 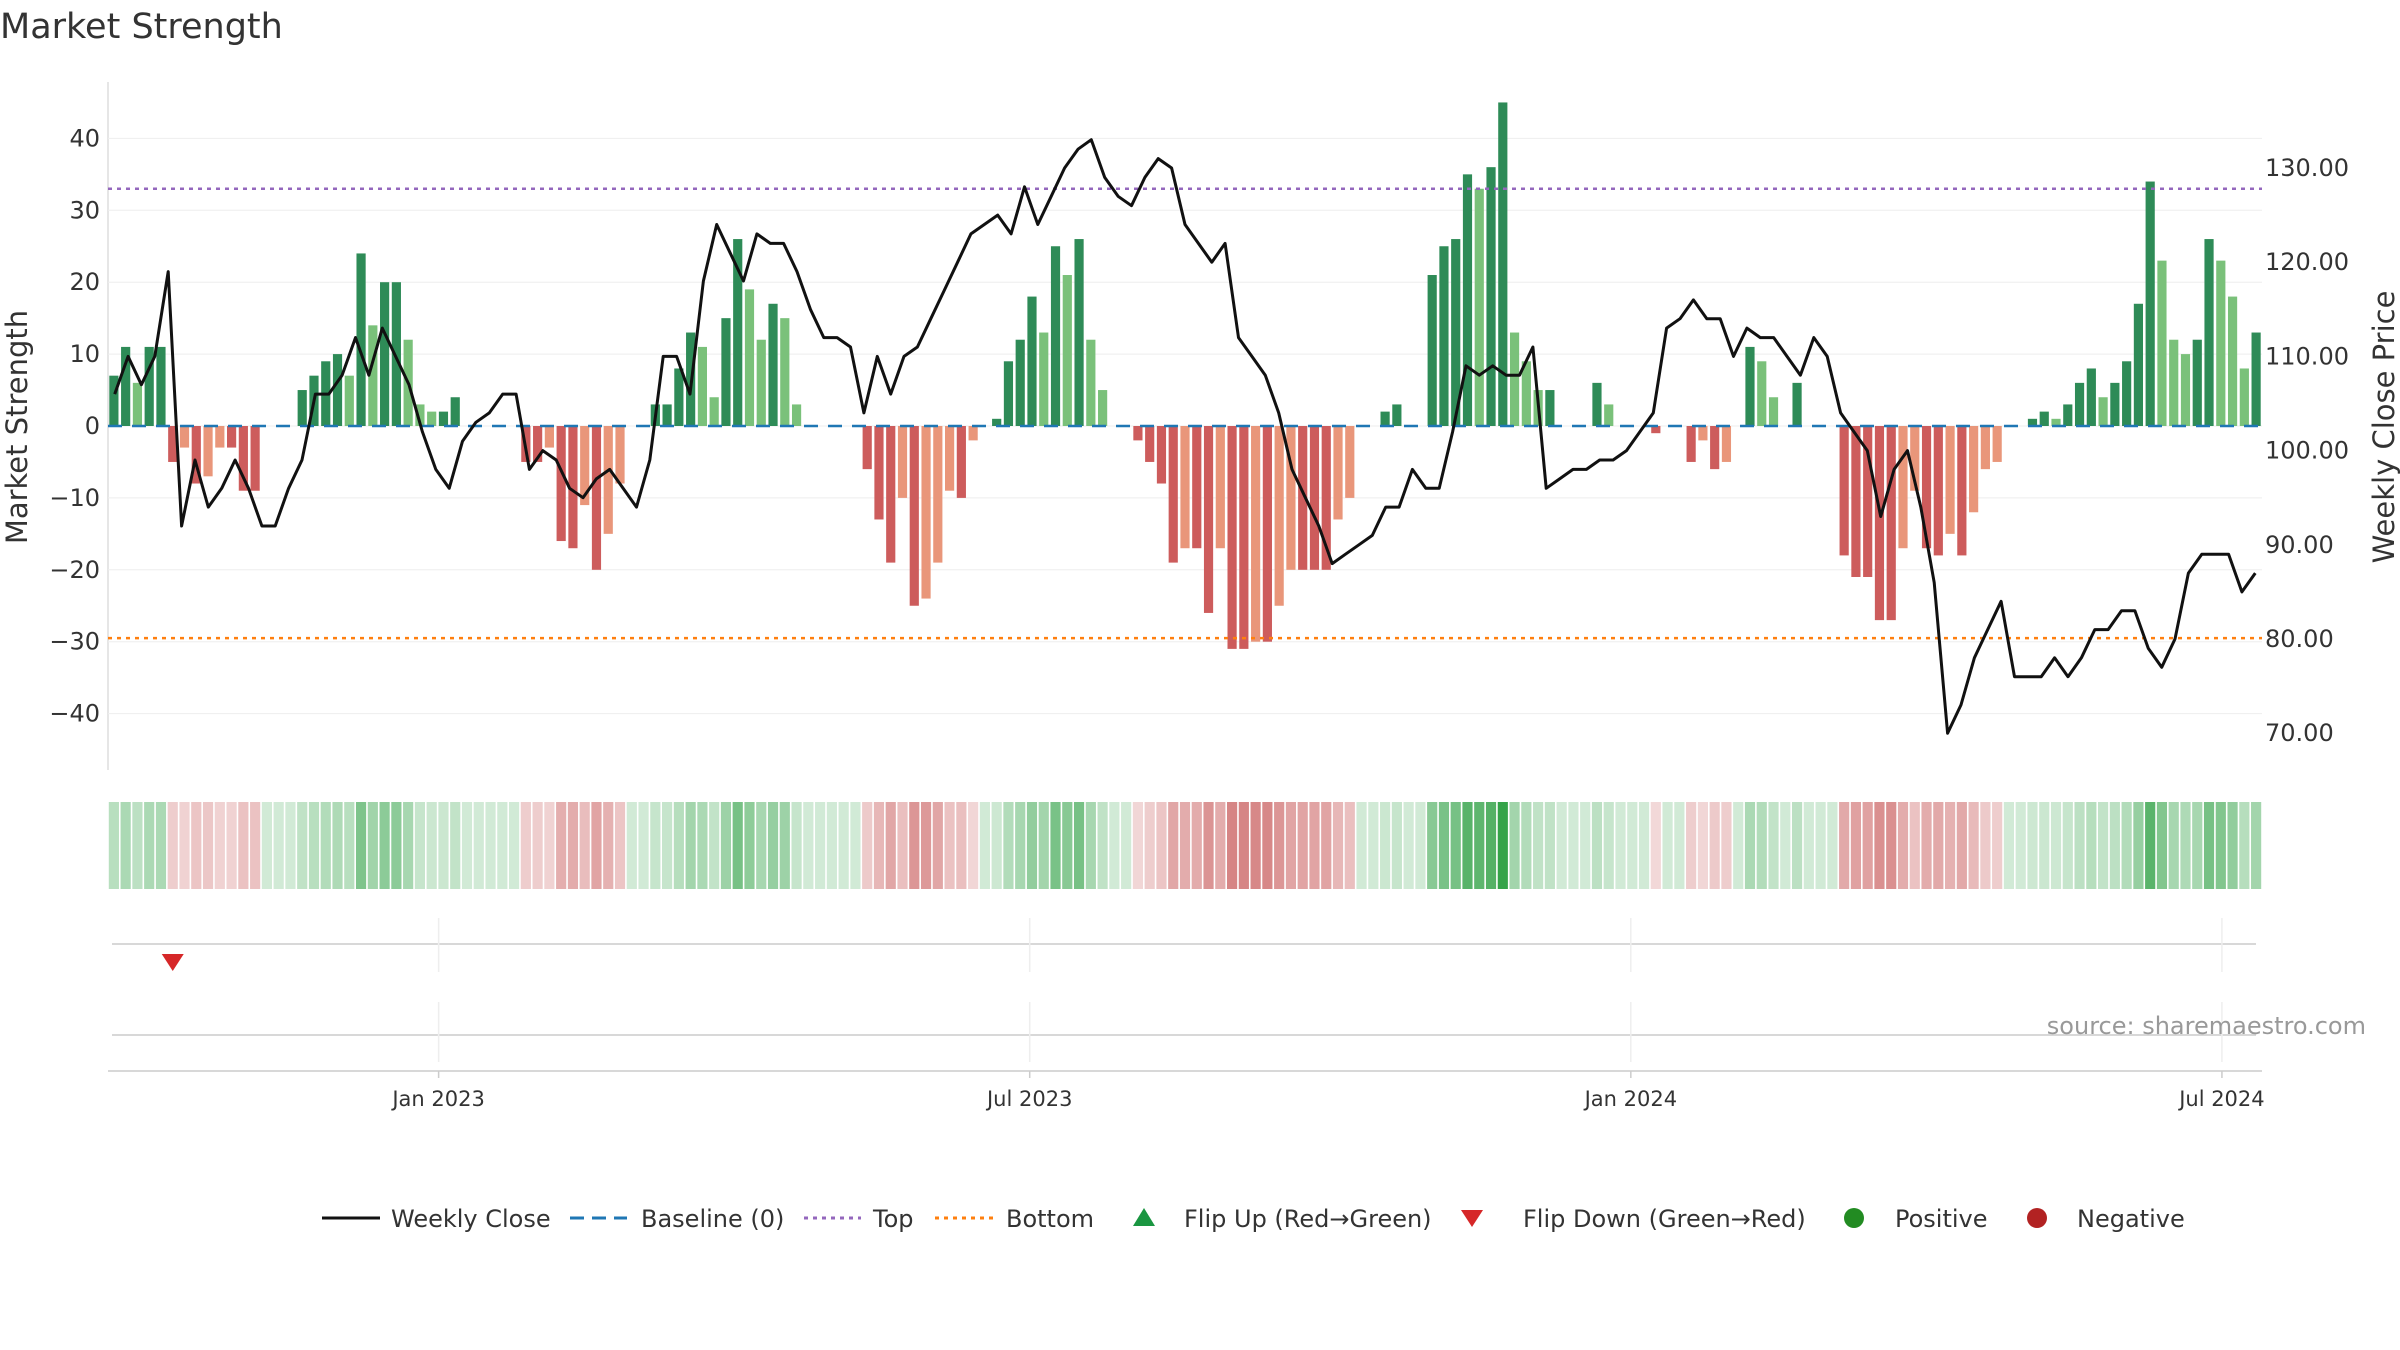 What do you see at coordinates (1630, 1099) in the screenshot?
I see `date-tick-label: Jan 2024` at bounding box center [1630, 1099].